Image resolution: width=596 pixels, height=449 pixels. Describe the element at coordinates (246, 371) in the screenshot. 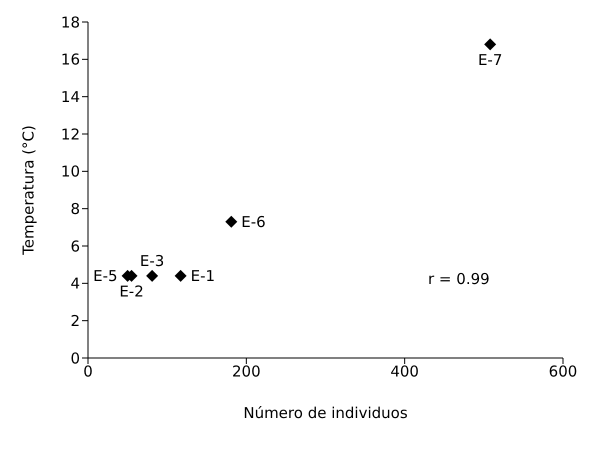

I see `x-tick-label: 200` at that location.